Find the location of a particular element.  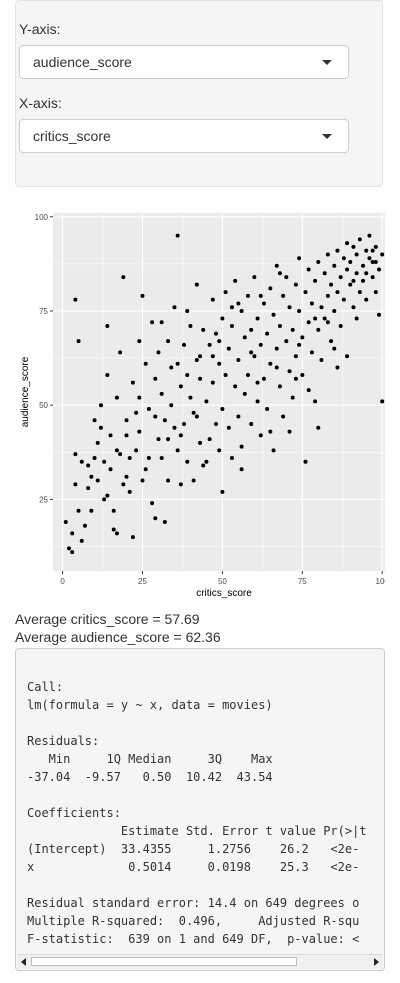

y-tick-label: 25 is located at coordinates (43, 499).